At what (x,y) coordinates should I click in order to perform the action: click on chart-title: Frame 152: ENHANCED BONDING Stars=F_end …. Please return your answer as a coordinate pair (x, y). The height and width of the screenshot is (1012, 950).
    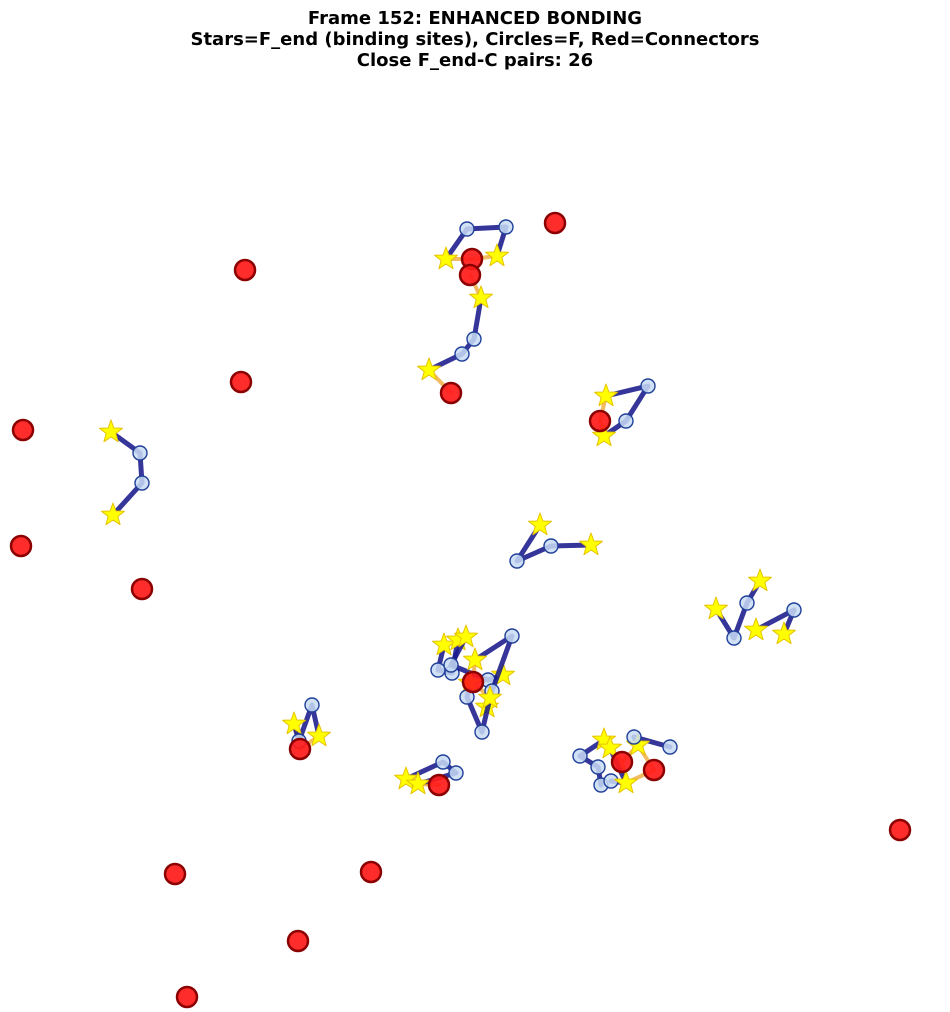
    Looking at the image, I should click on (475, 39).